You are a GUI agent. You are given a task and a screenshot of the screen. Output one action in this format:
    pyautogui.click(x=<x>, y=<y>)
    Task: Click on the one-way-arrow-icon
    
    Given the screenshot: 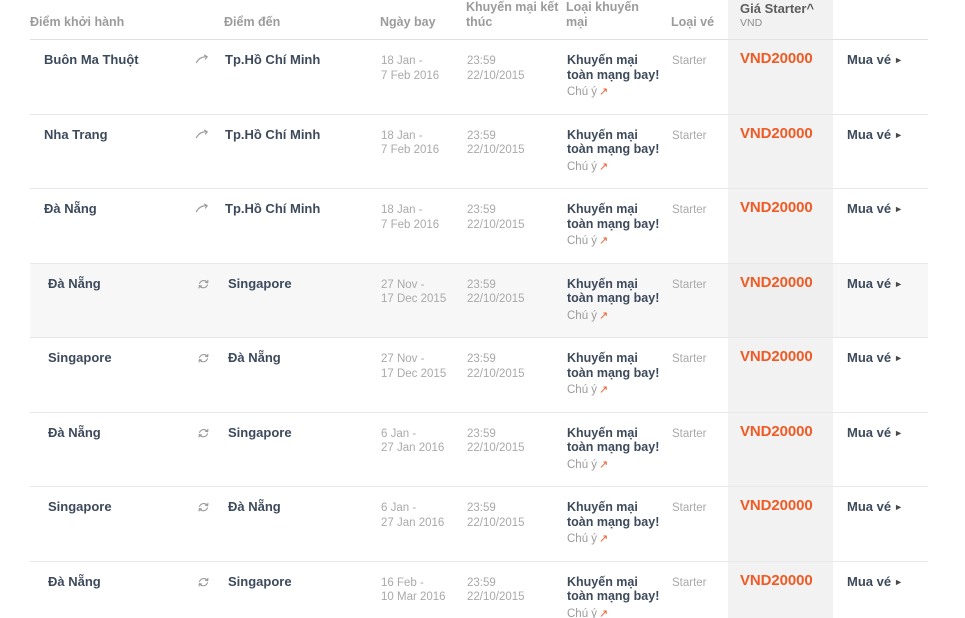 What is the action you would take?
    pyautogui.click(x=203, y=208)
    